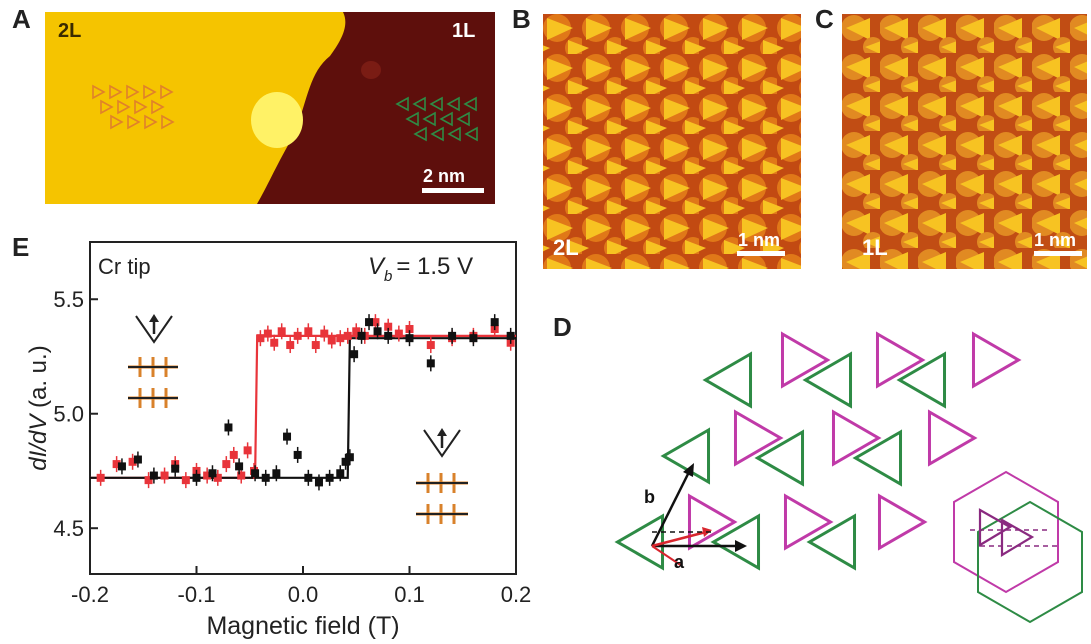  What do you see at coordinates (562, 327) in the screenshot?
I see `panel-letter-d: D` at bounding box center [562, 327].